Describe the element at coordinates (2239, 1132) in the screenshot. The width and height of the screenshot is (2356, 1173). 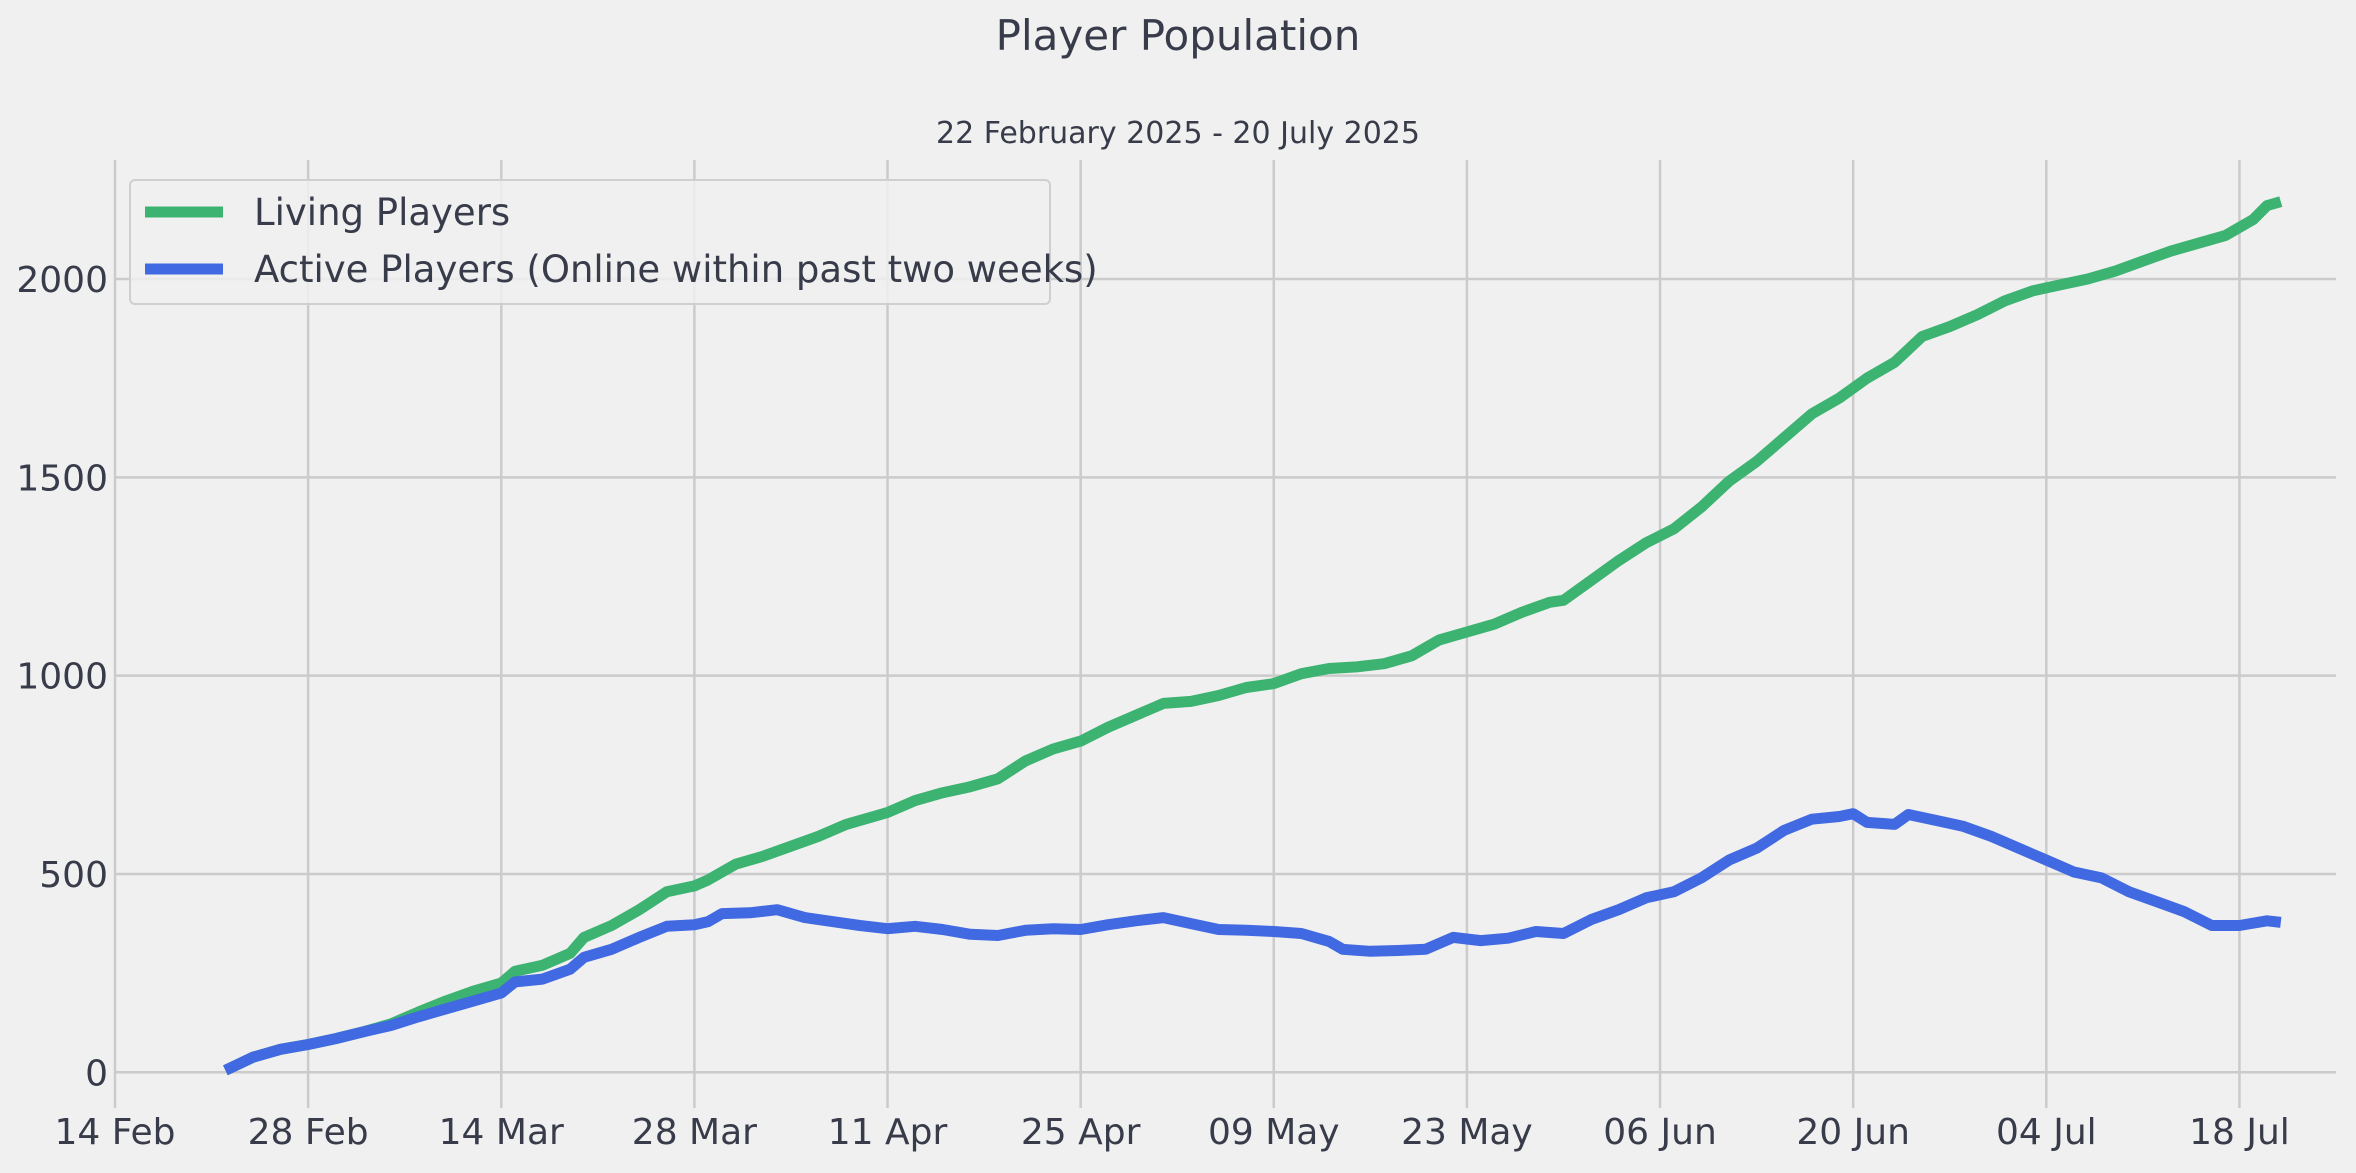
I see `x-tick-label: 18 Jul` at that location.